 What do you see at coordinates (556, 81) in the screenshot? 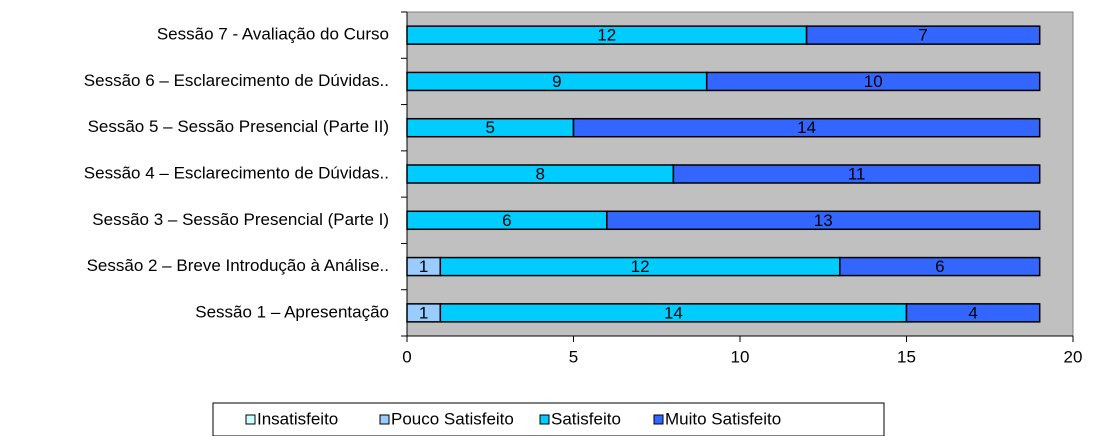
I see `data-label: 9` at bounding box center [556, 81].